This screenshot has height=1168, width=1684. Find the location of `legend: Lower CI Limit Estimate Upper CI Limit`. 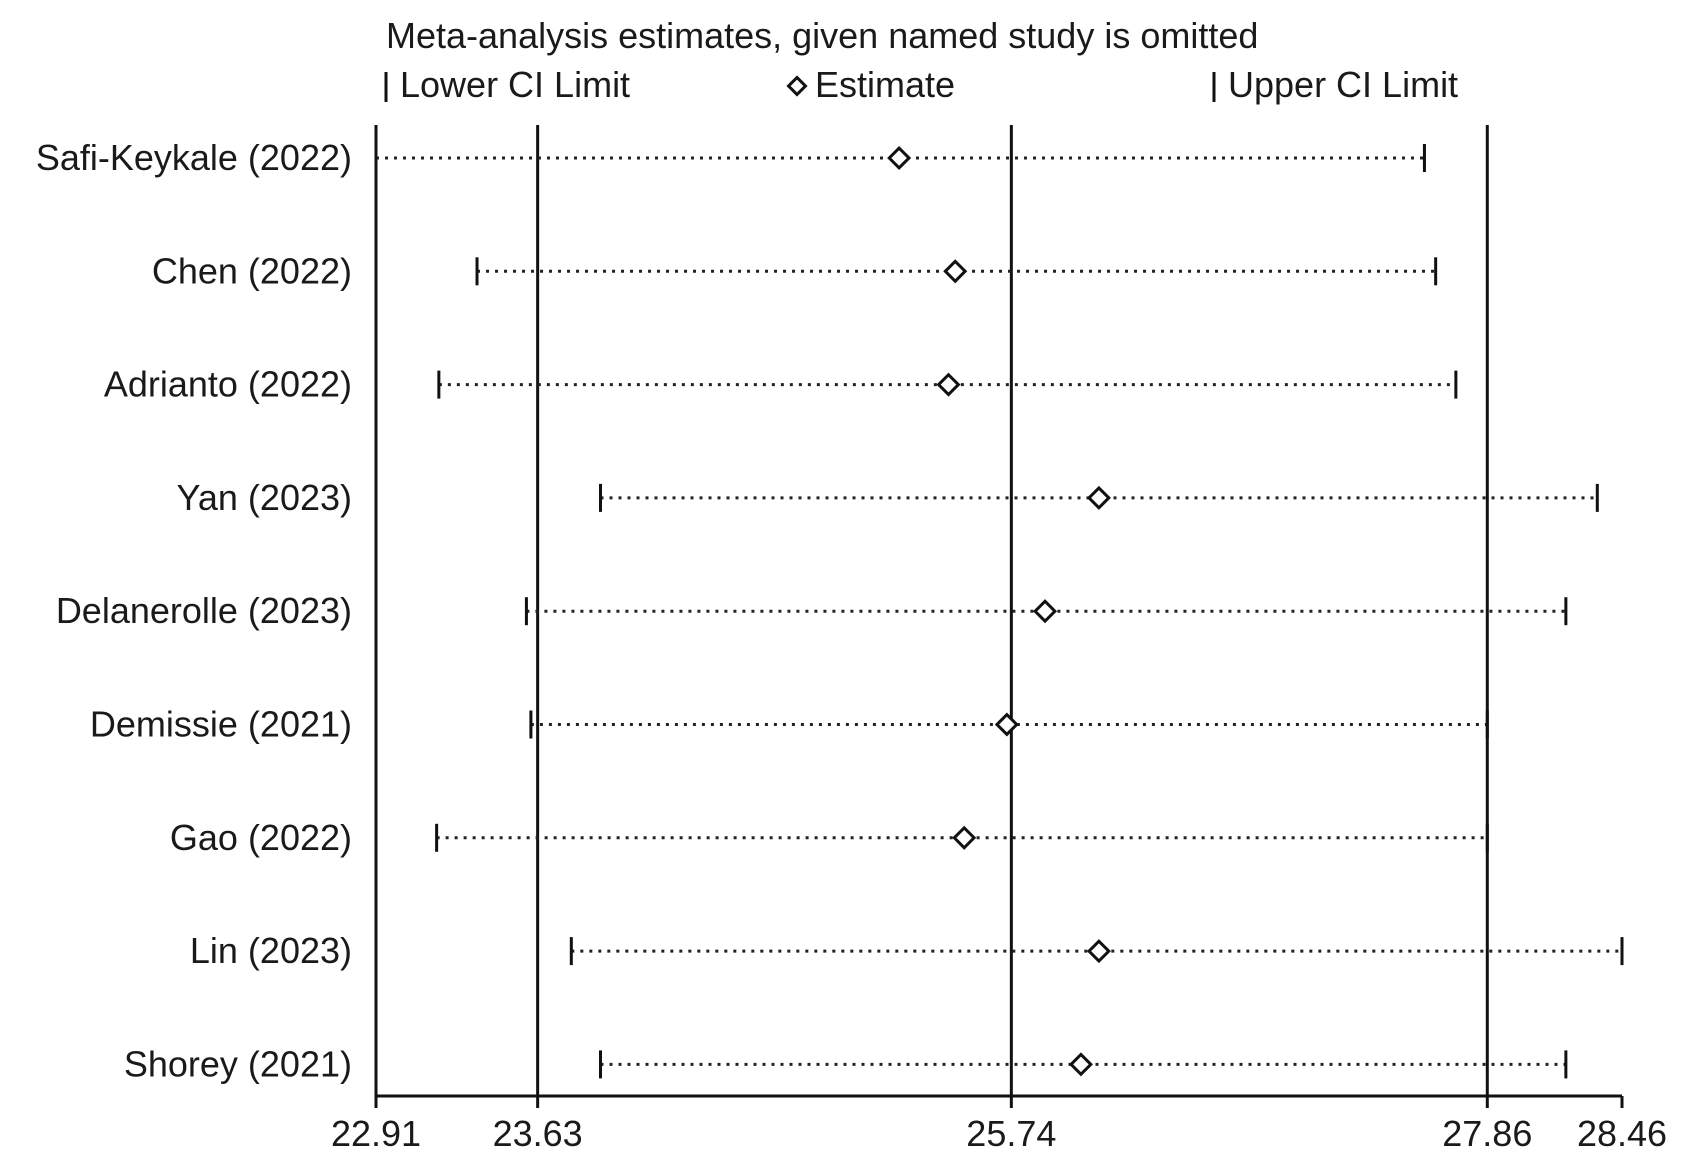

legend: Lower CI Limit Estimate Upper CI Limit is located at coordinates (921, 84).